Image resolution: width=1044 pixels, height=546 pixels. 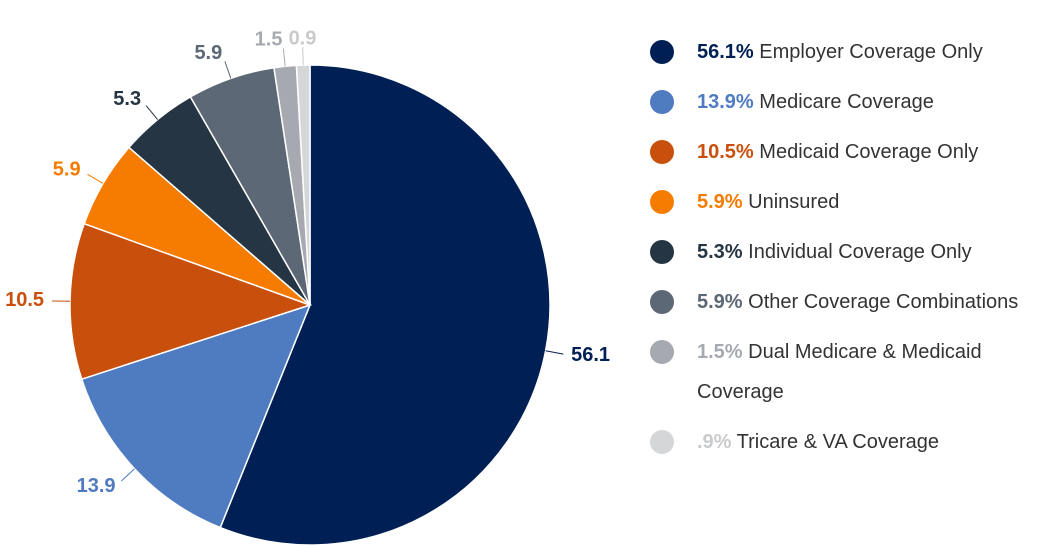 I want to click on legend-value: 5.3%, so click(x=720, y=252).